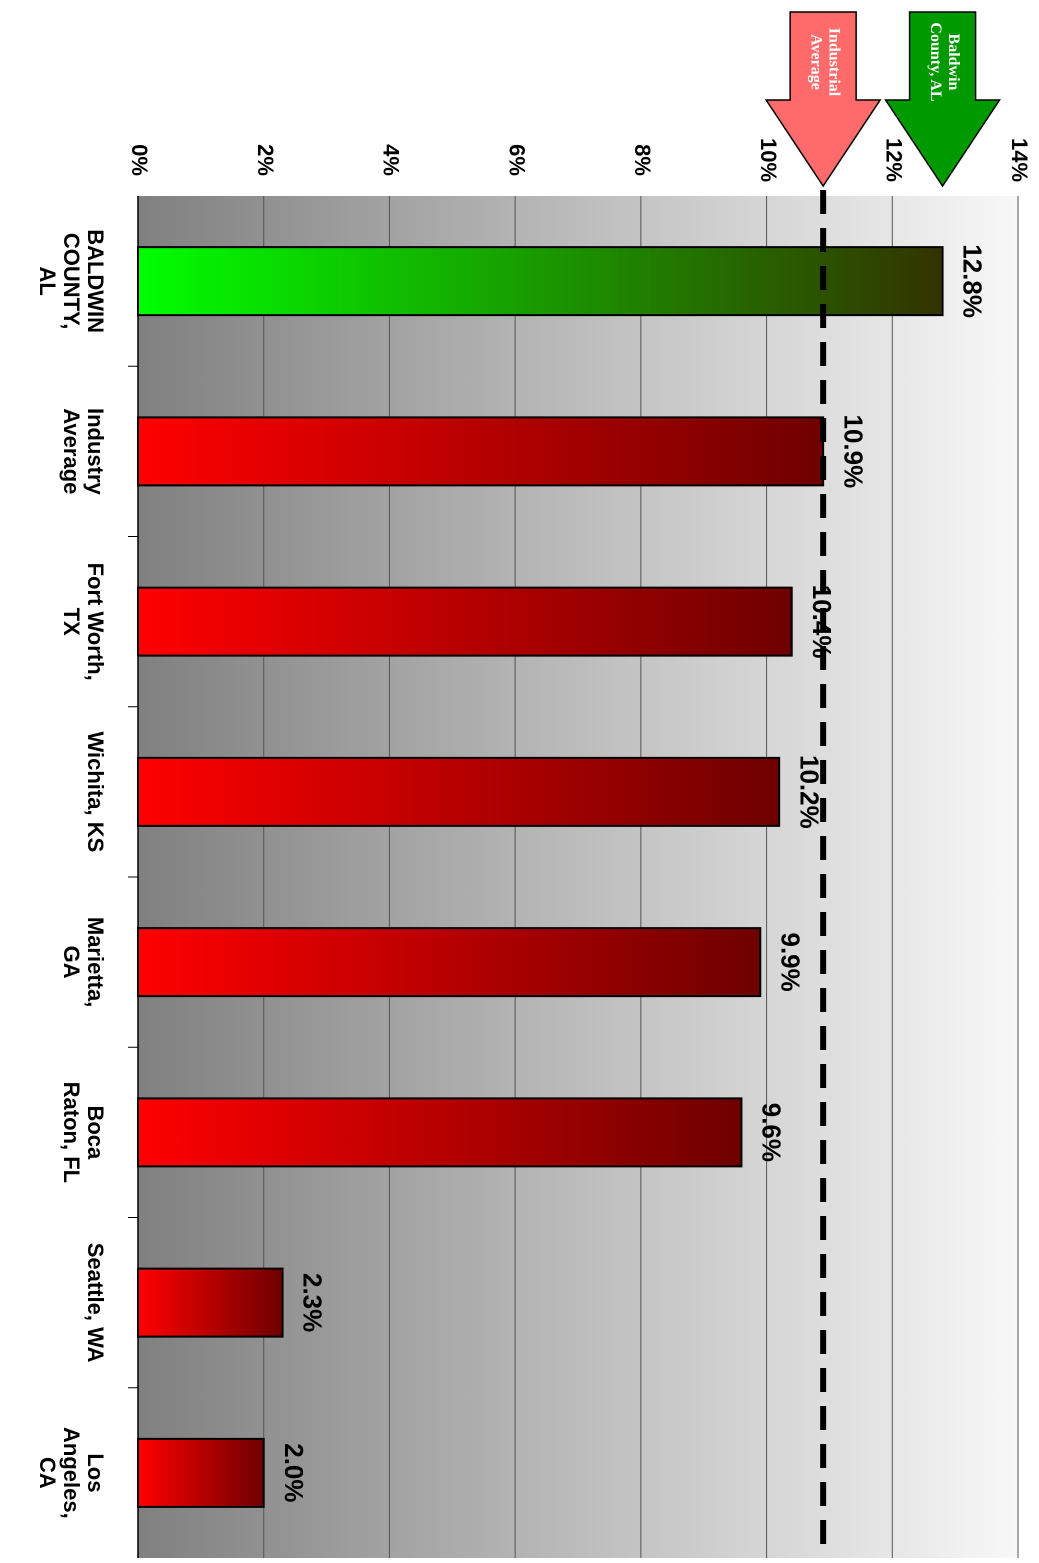 The width and height of the screenshot is (1039, 1563). What do you see at coordinates (47, 1473) in the screenshot?
I see `category-label: CA` at bounding box center [47, 1473].